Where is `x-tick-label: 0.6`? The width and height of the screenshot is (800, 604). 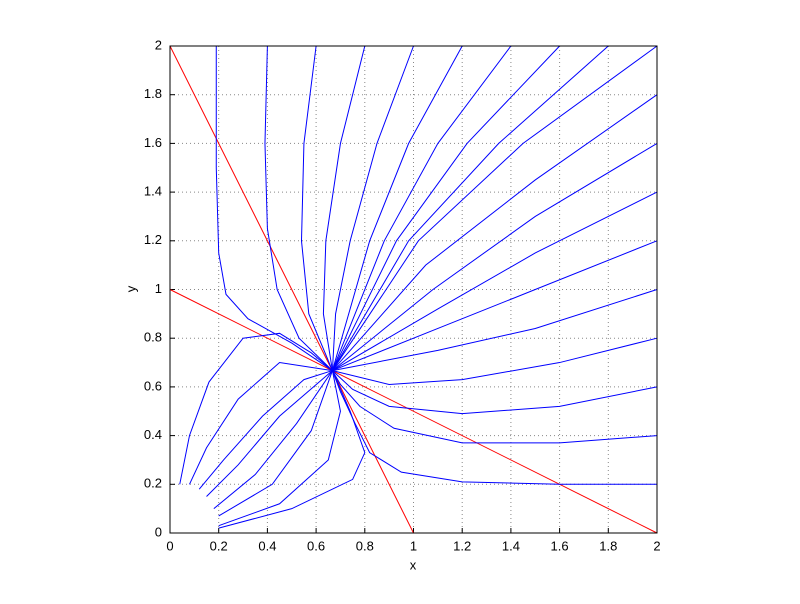 x-tick-label: 0.6 is located at coordinates (316, 545).